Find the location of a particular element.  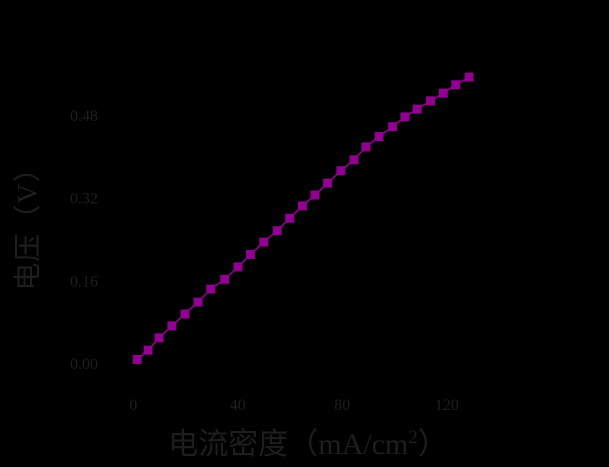

y-tick-label: 0.32 is located at coordinates (84, 199).